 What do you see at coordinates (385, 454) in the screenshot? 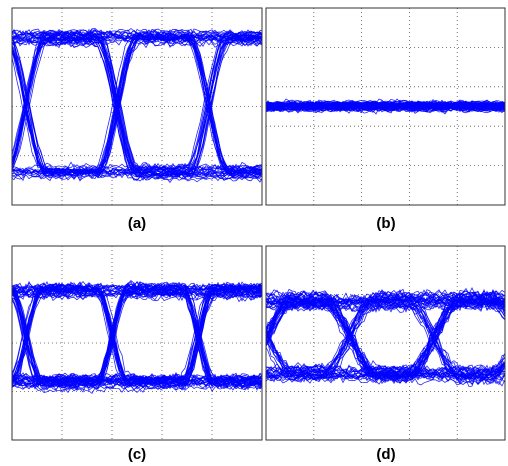
I see `panel-label: (d)` at bounding box center [385, 454].